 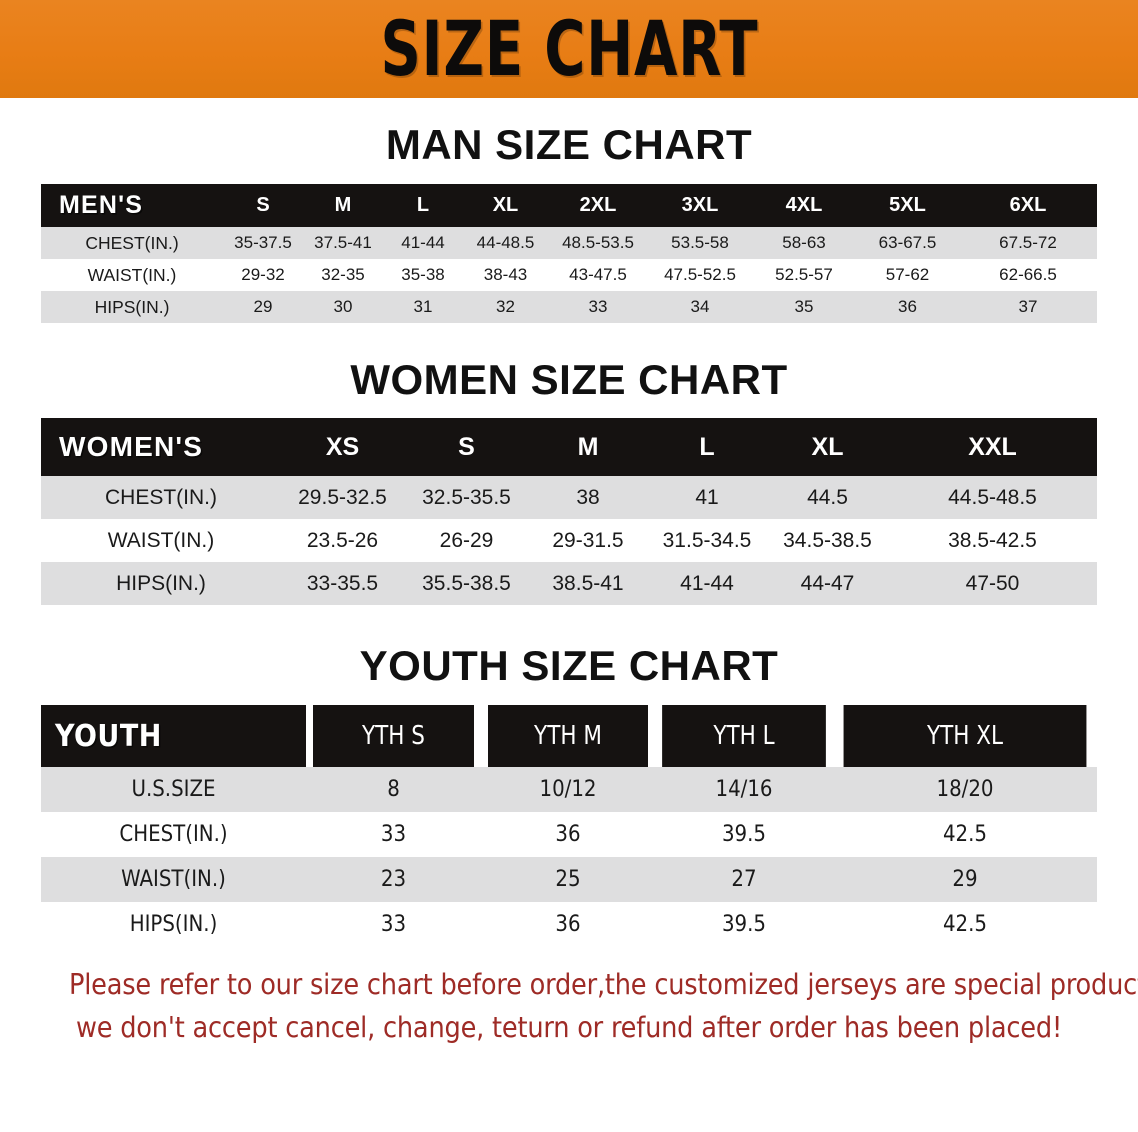 I want to click on youth-hips-m: 36, so click(x=568, y=924).